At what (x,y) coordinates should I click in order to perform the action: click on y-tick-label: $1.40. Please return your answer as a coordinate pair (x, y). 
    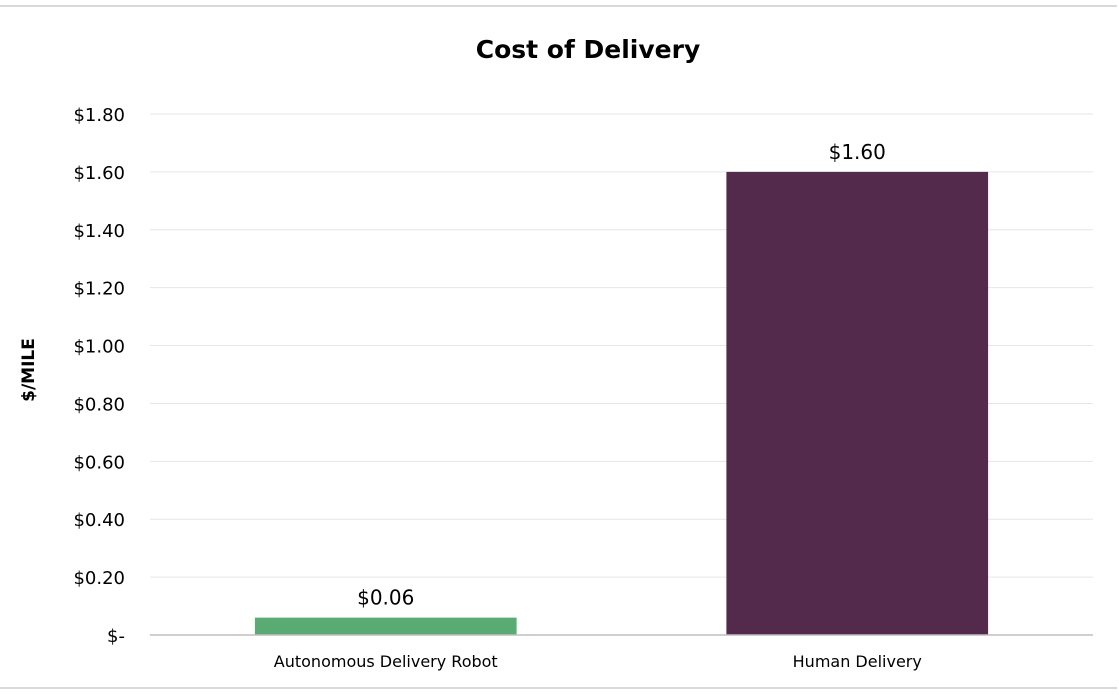
    Looking at the image, I should click on (99, 231).